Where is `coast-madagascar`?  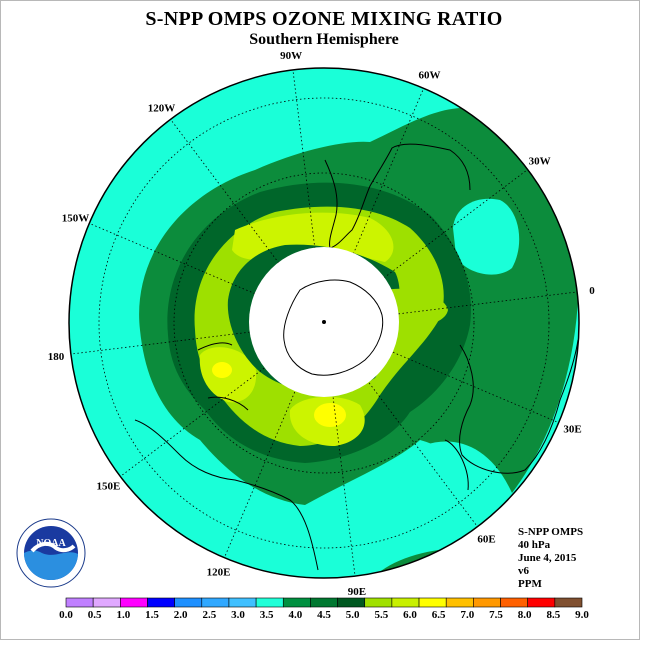
coast-madagascar is located at coordinates (456, 465).